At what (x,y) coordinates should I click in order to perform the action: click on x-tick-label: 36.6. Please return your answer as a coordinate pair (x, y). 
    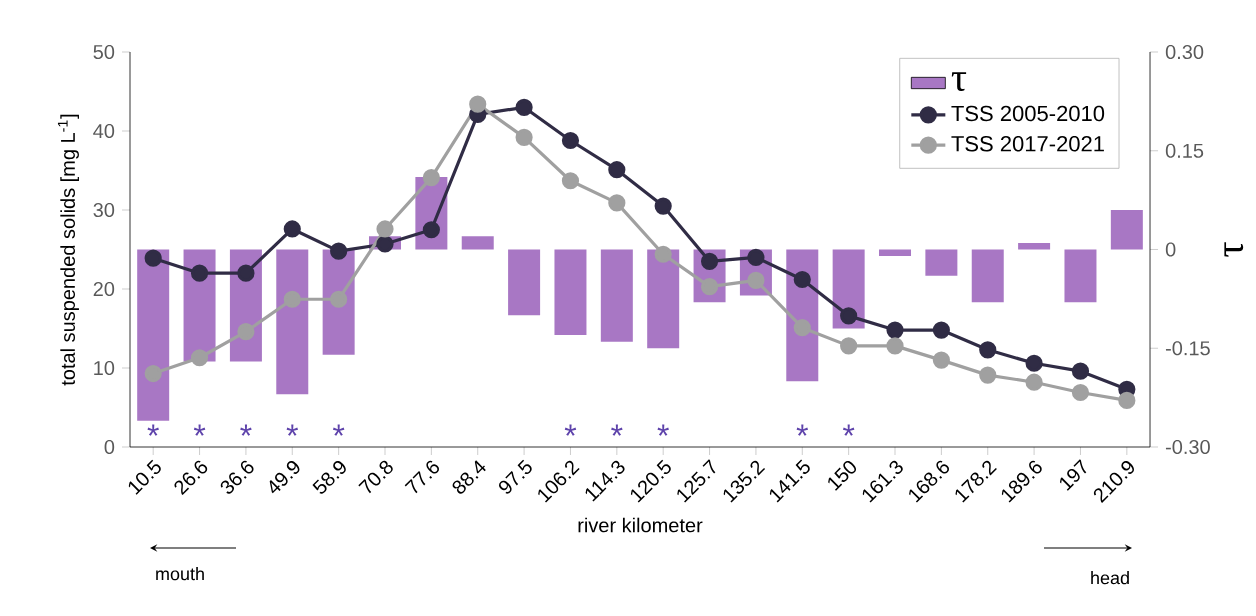
    Looking at the image, I should click on (237, 477).